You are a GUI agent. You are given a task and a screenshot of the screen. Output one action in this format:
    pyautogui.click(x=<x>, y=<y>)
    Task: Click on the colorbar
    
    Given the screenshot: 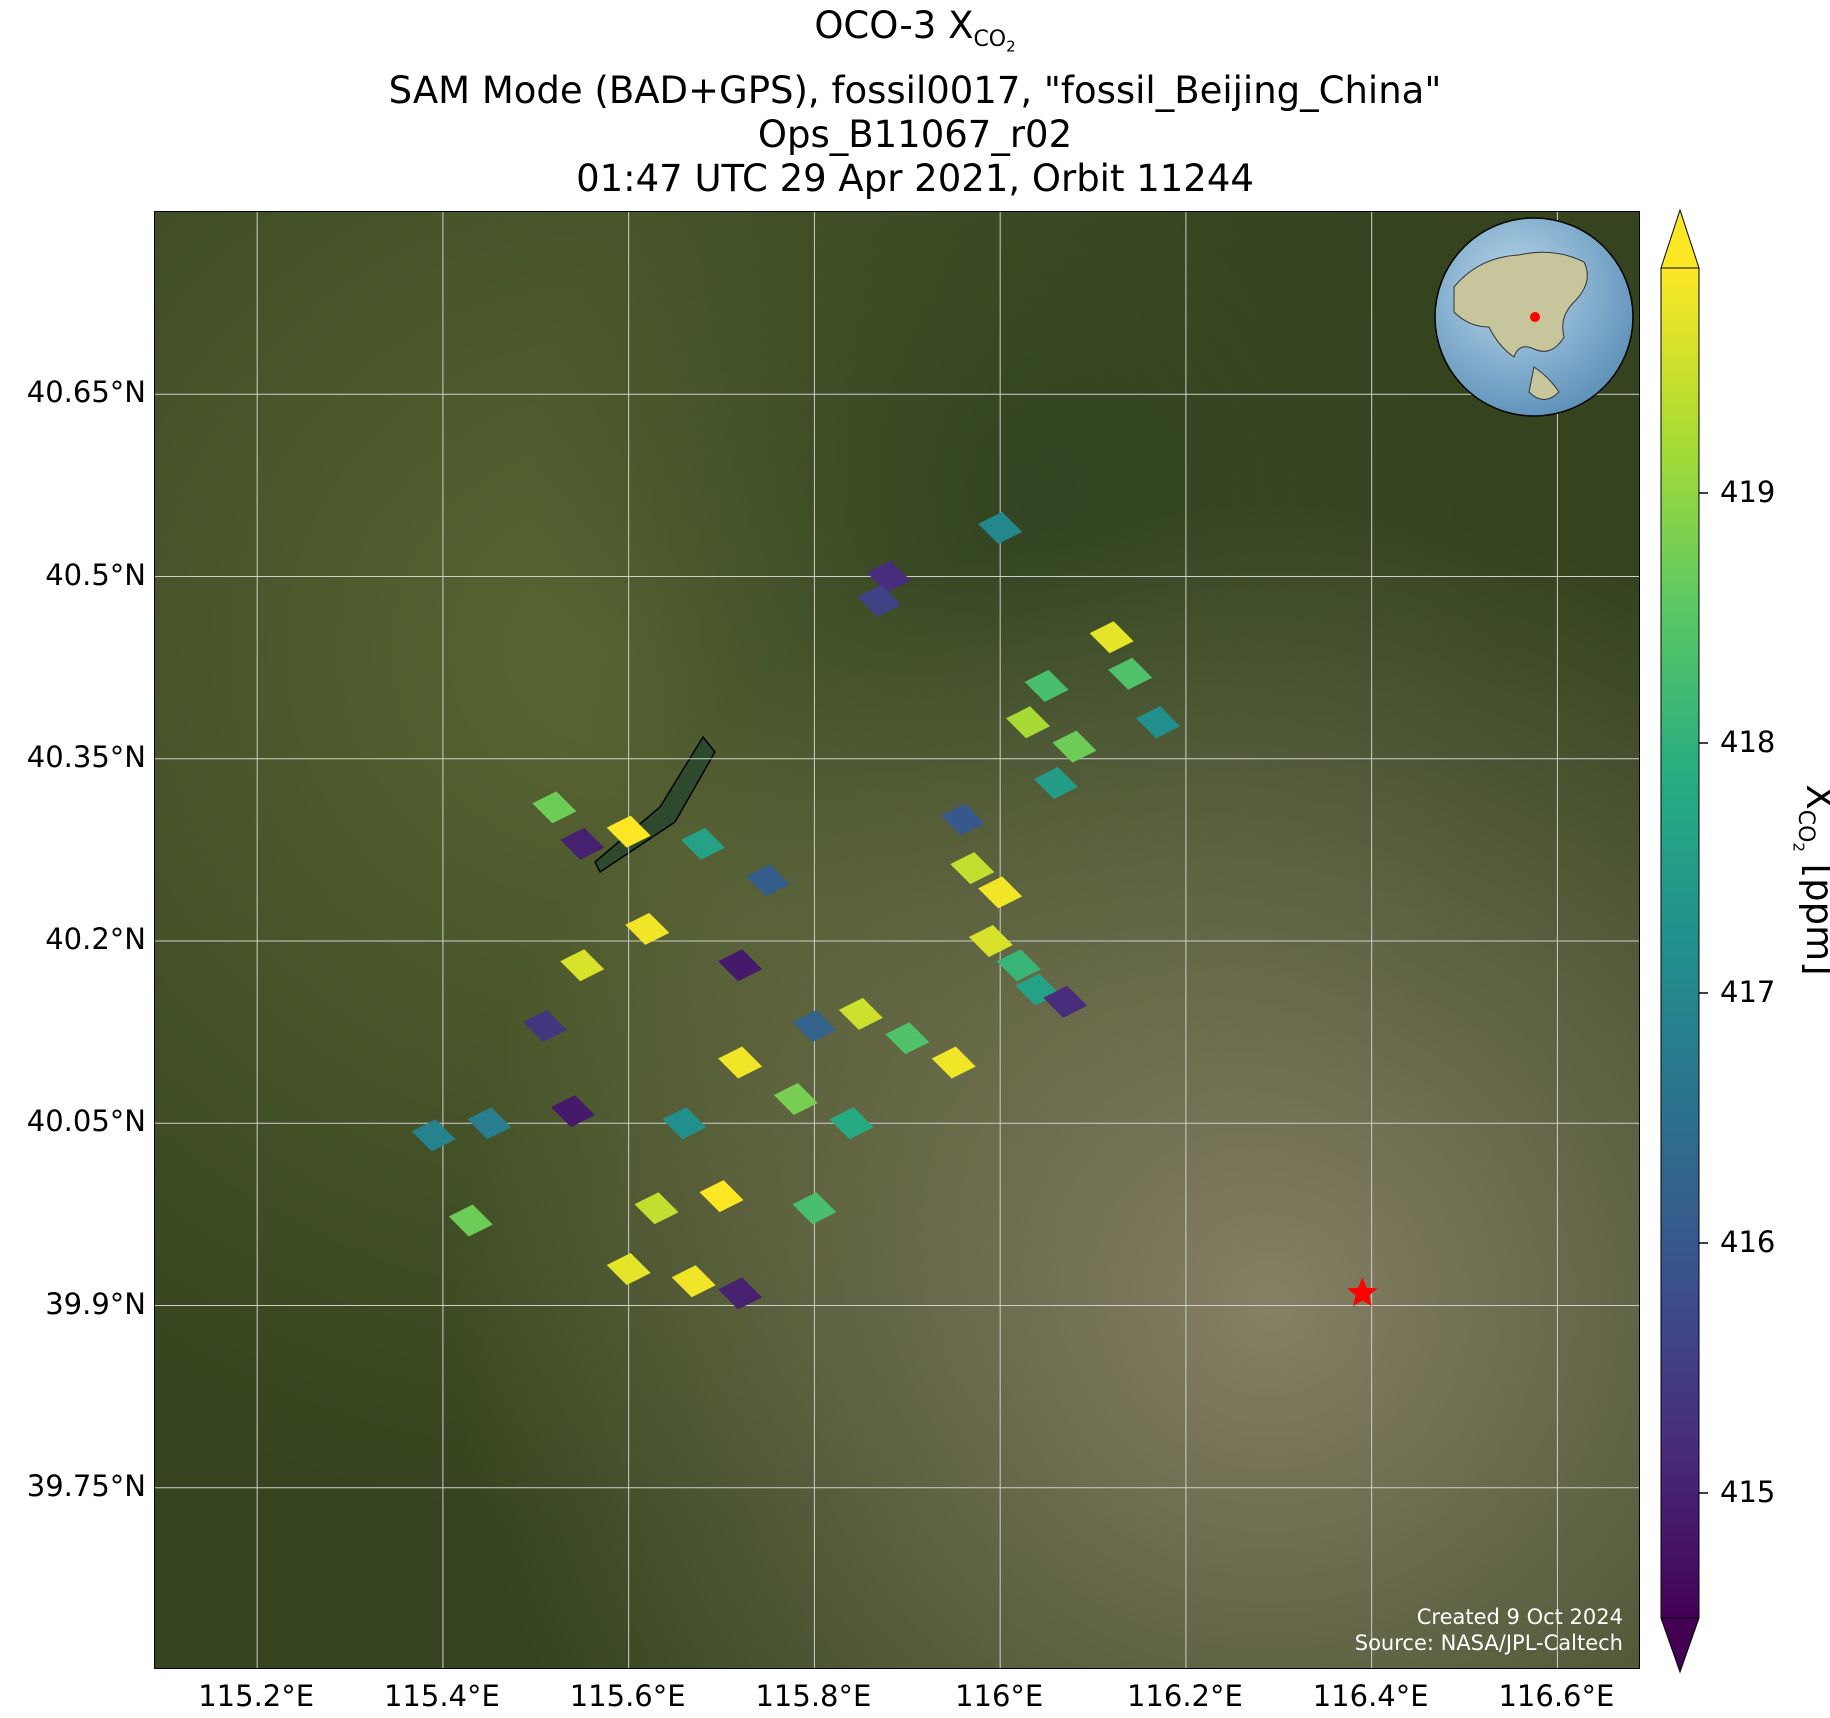 What is the action you would take?
    pyautogui.click(x=1684, y=941)
    